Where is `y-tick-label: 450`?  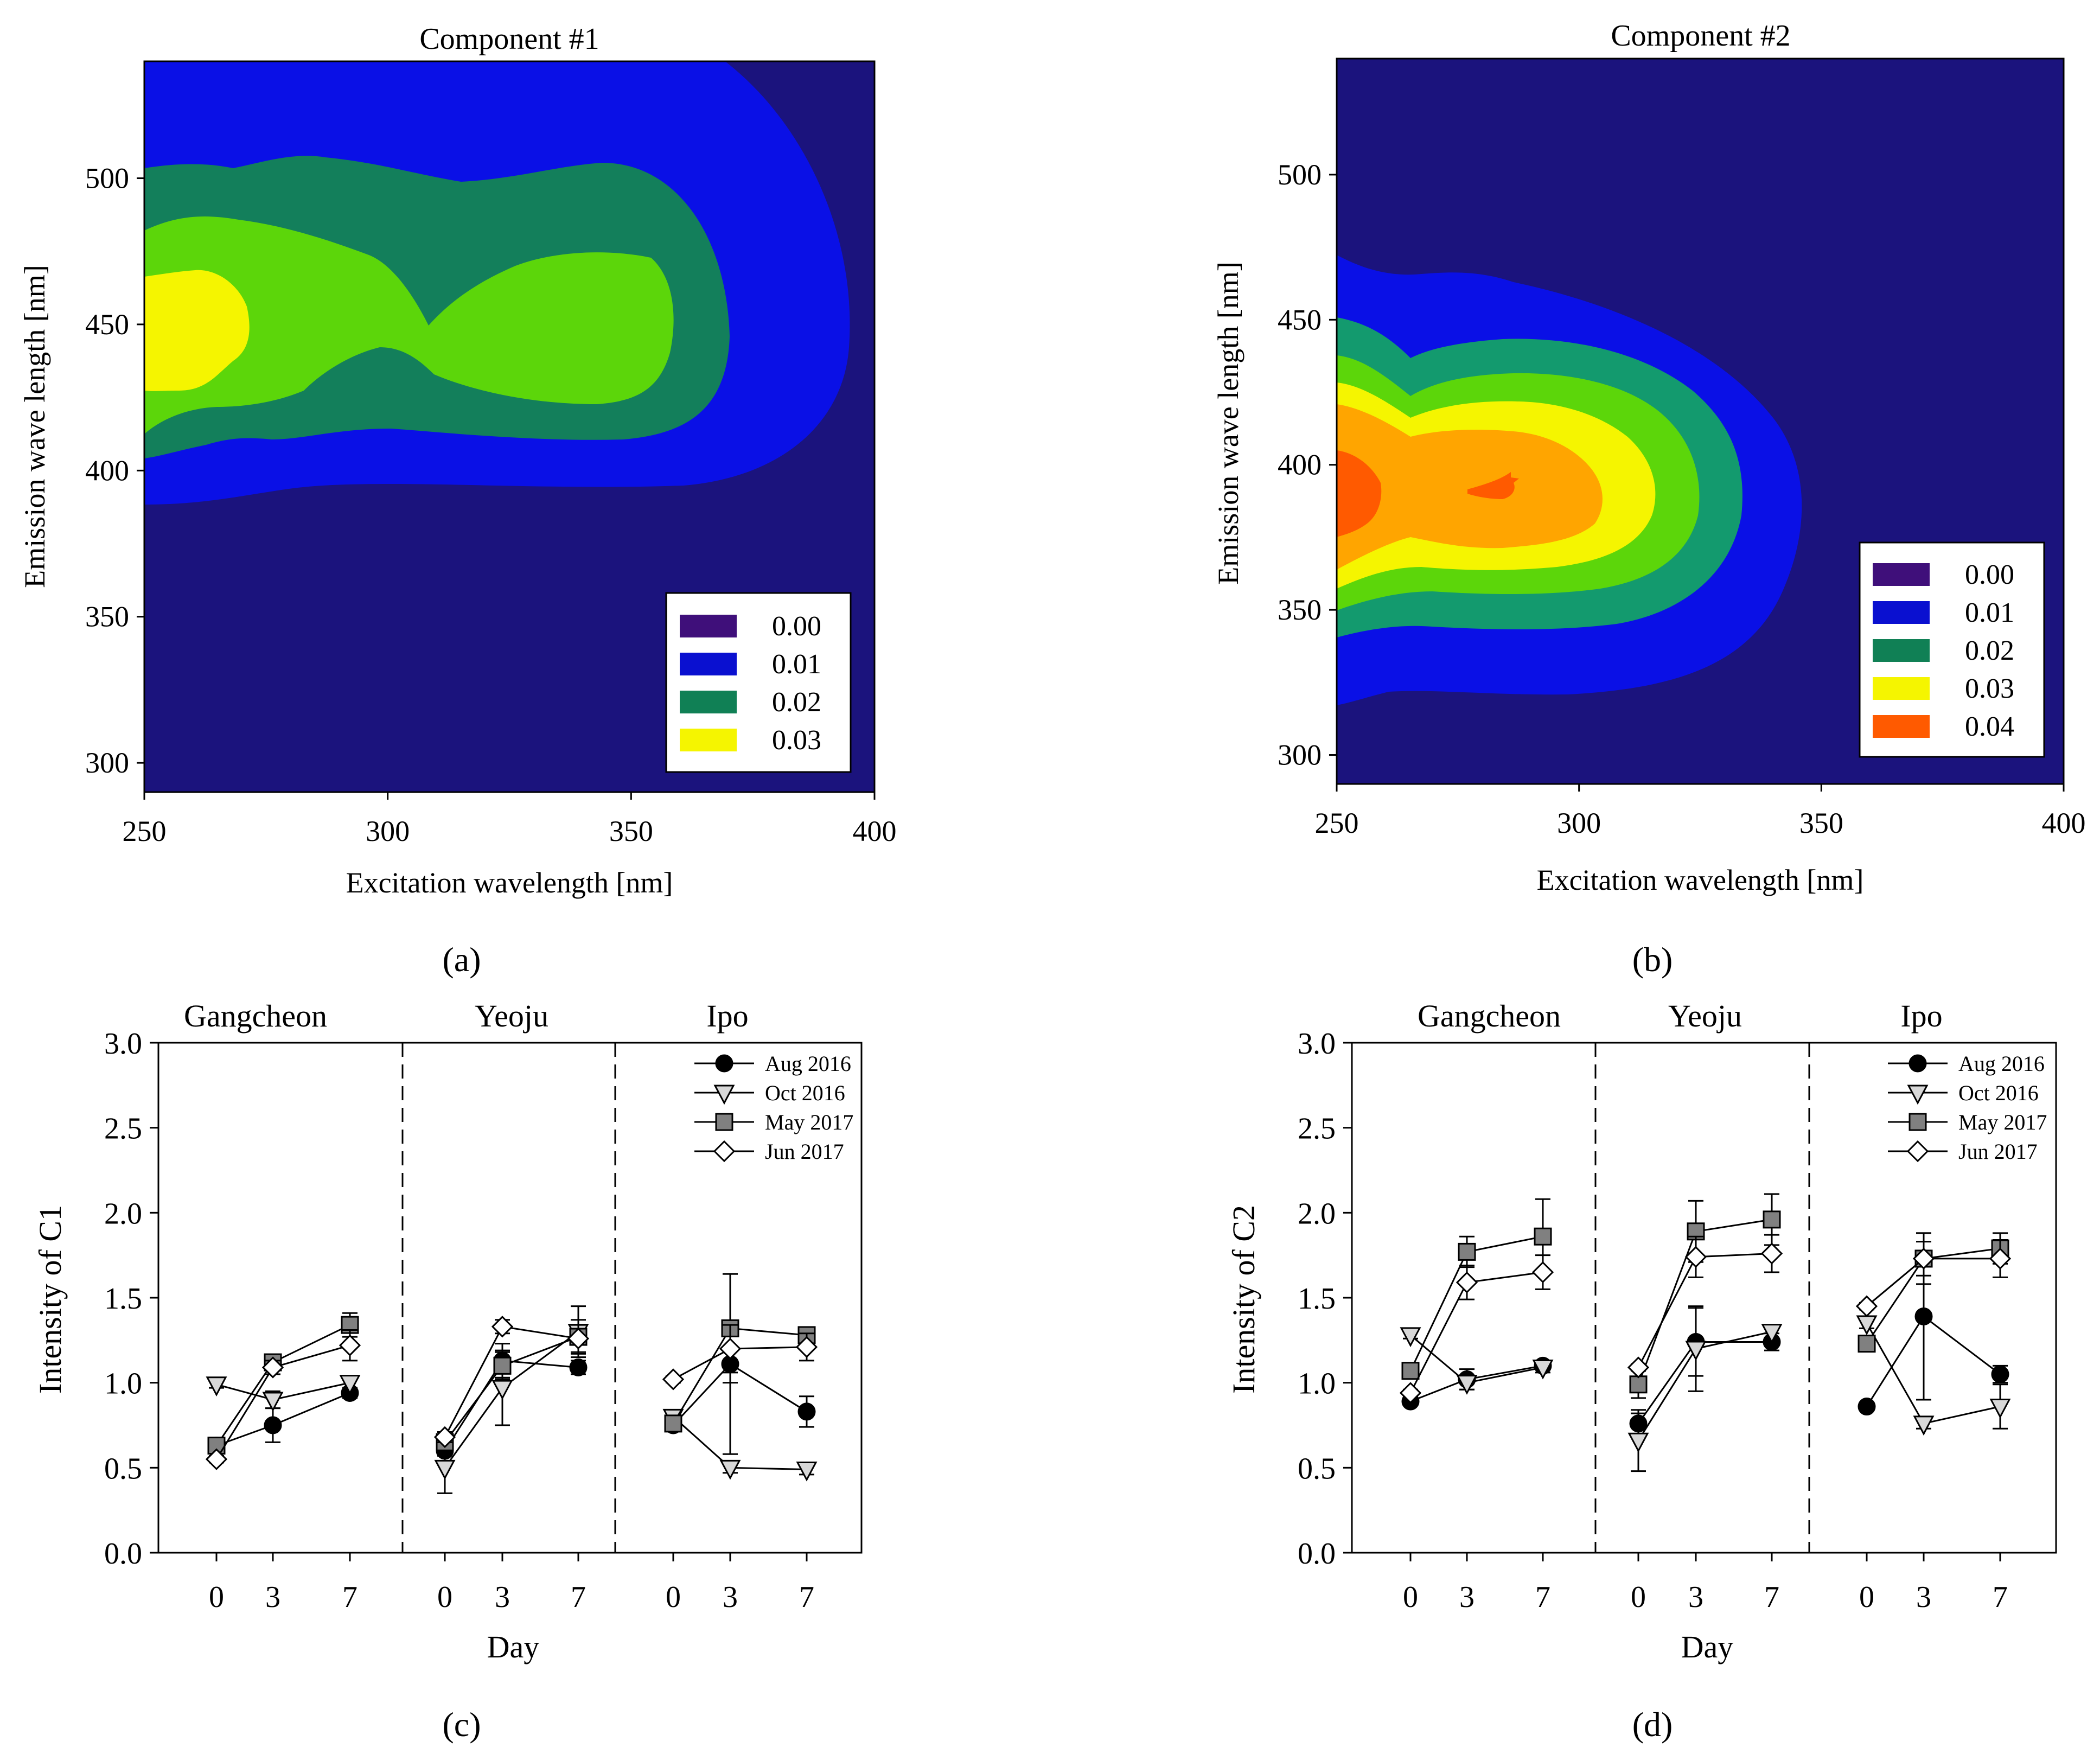 y-tick-label: 450 is located at coordinates (1300, 319).